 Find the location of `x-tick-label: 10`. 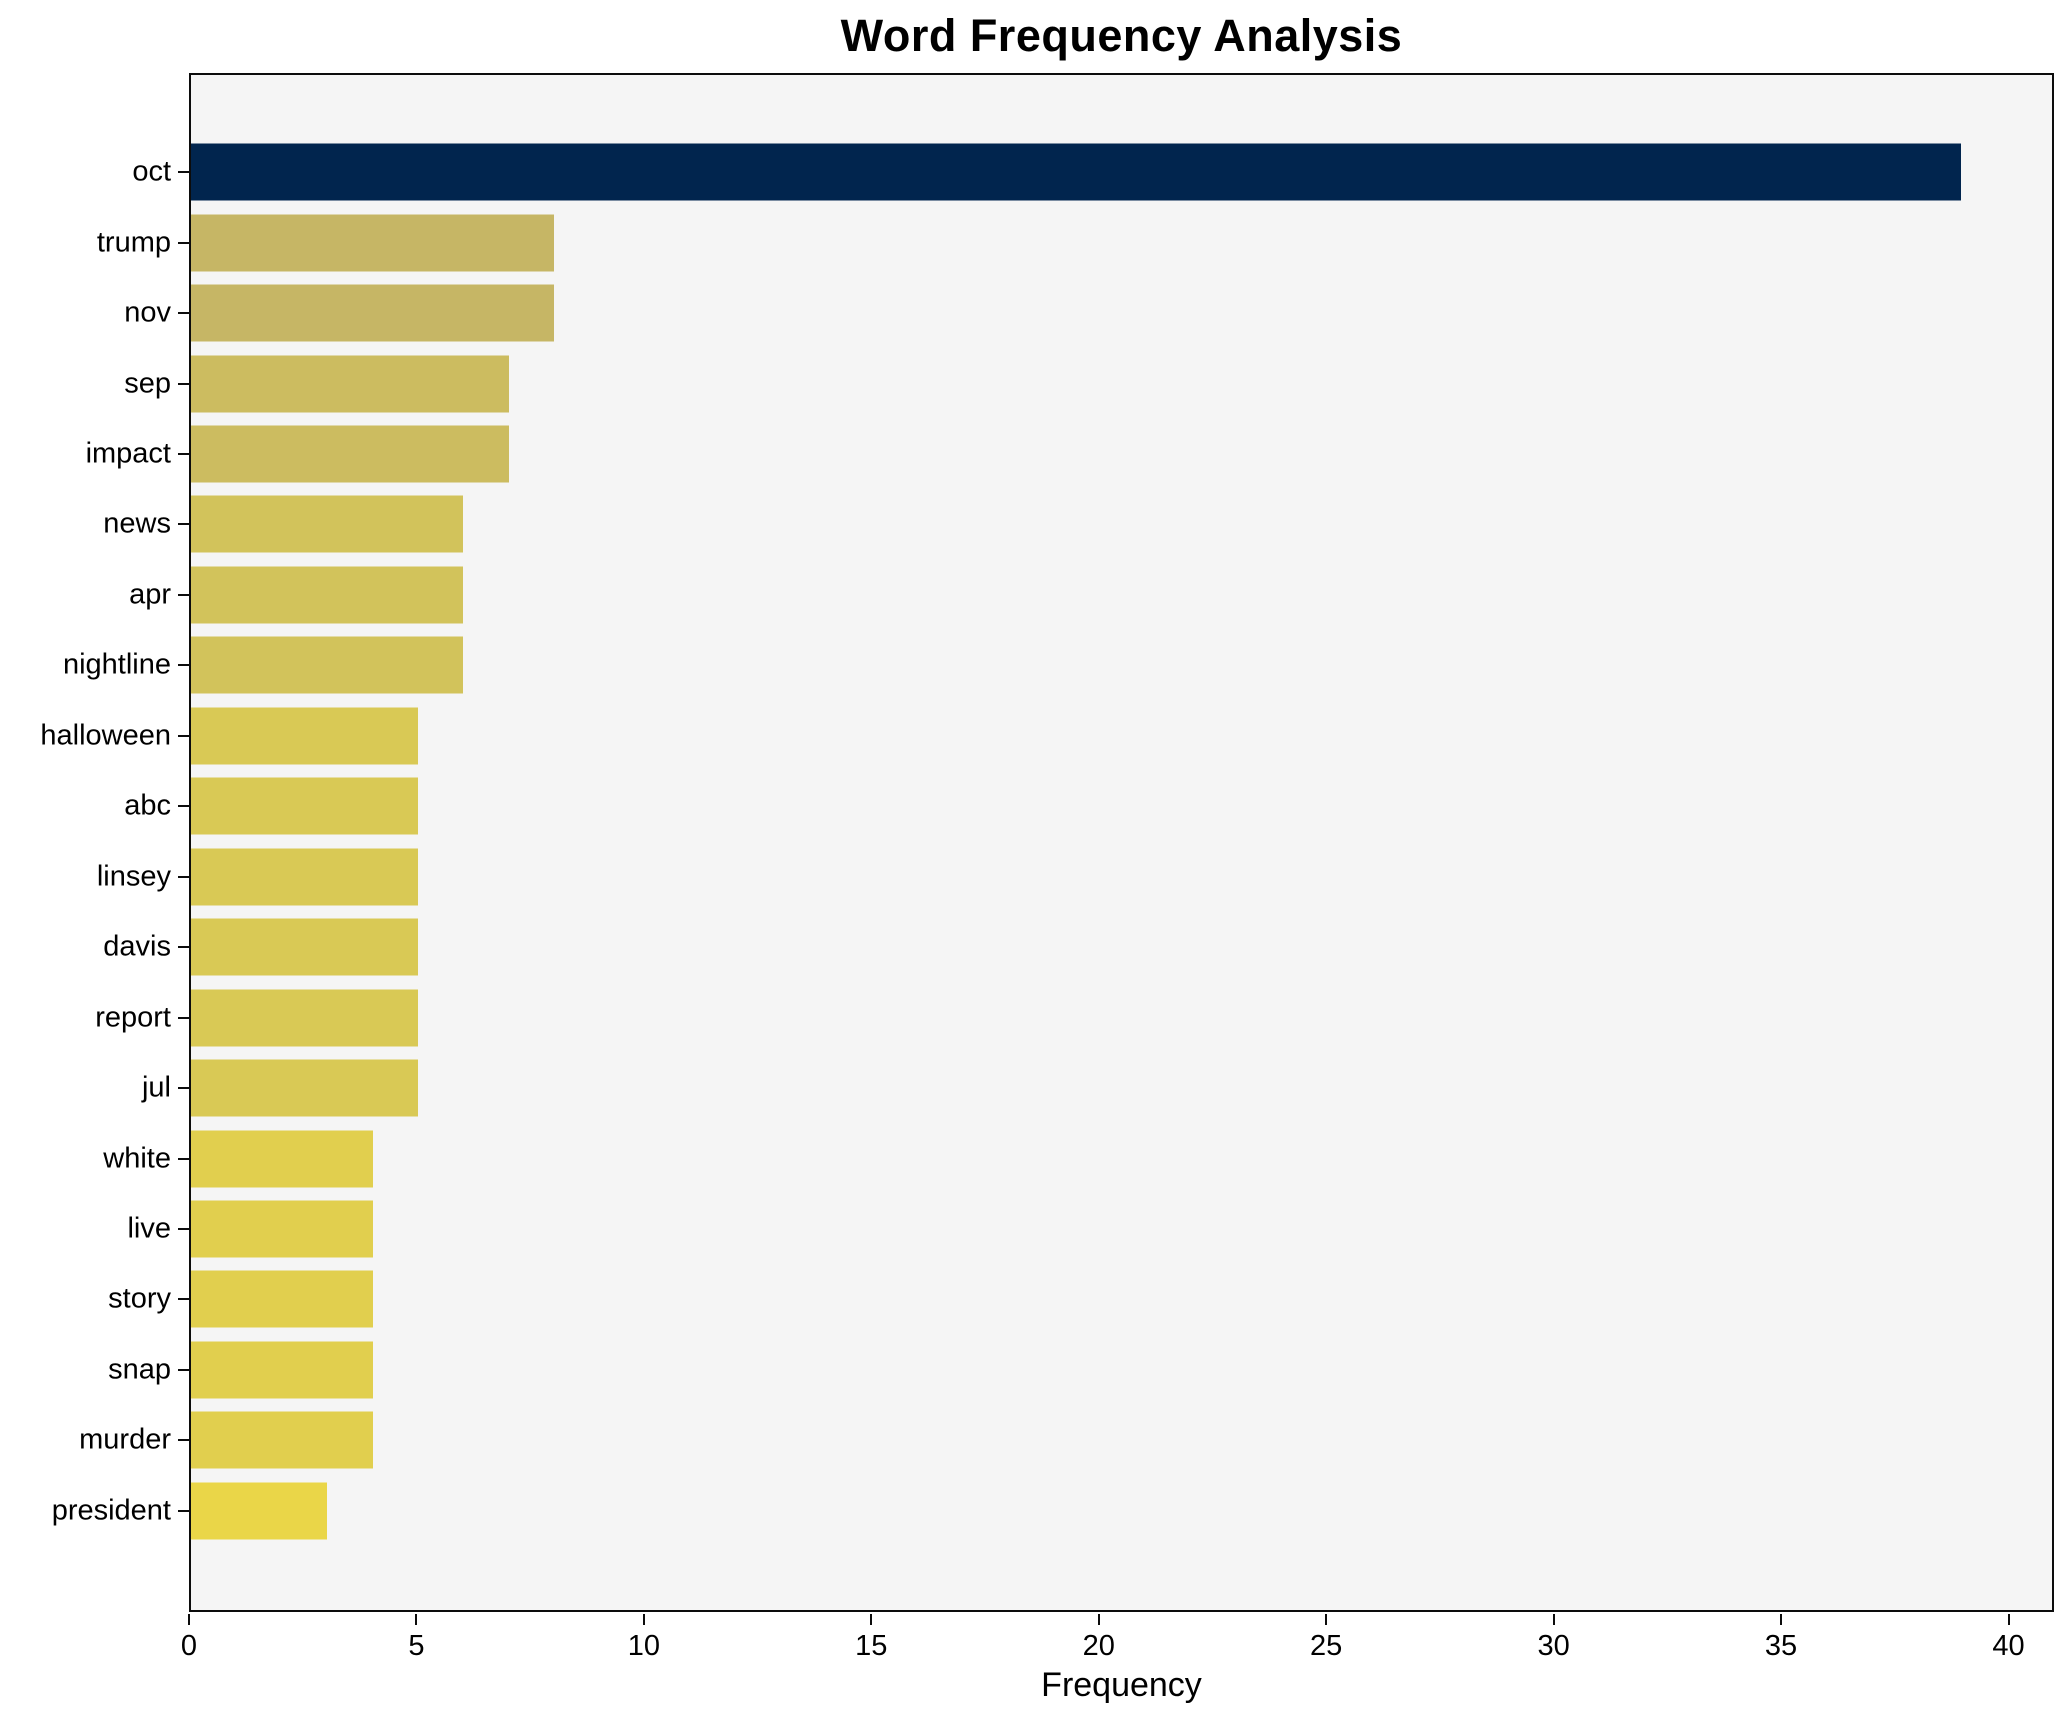

x-tick-label: 10 is located at coordinates (644, 1646).